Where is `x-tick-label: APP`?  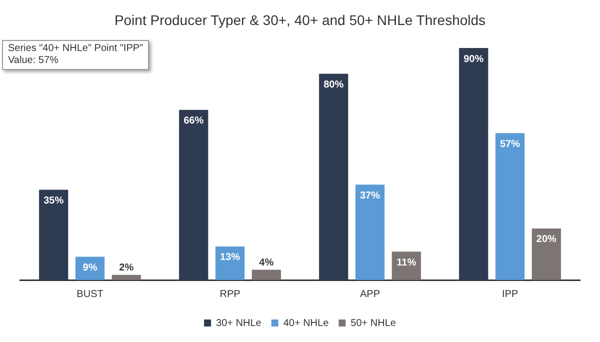
x-tick-label: APP is located at coordinates (370, 294).